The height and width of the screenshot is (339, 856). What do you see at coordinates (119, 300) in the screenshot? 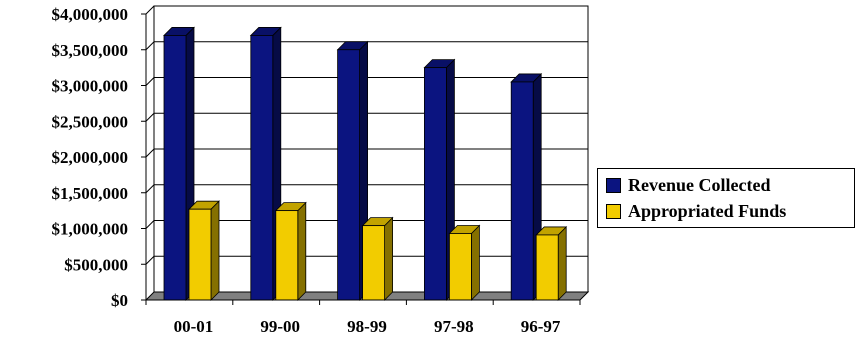
I see `y-tick-label: $0` at bounding box center [119, 300].